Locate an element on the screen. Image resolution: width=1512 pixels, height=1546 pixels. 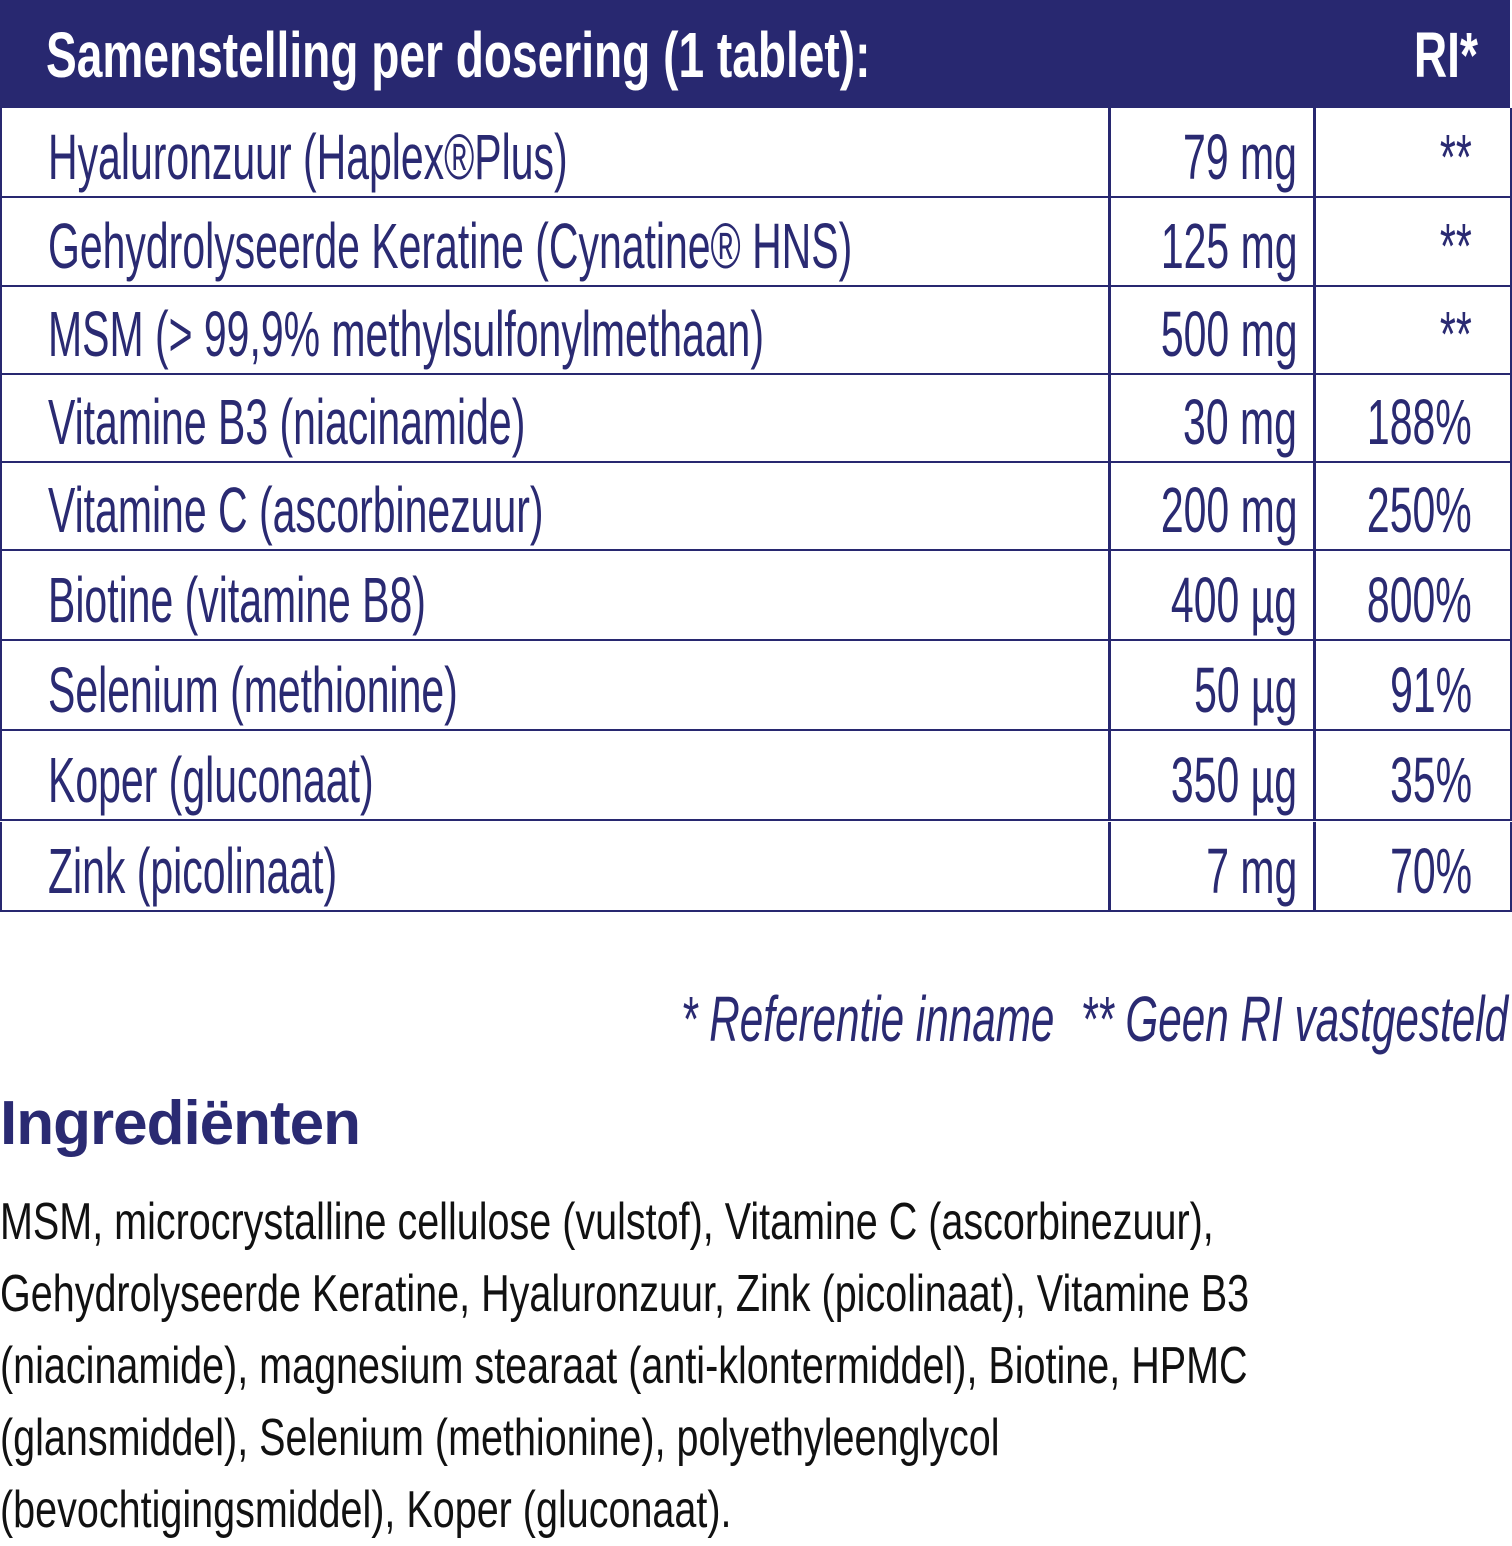
nutrient-ri: 250% is located at coordinates (1419, 510).